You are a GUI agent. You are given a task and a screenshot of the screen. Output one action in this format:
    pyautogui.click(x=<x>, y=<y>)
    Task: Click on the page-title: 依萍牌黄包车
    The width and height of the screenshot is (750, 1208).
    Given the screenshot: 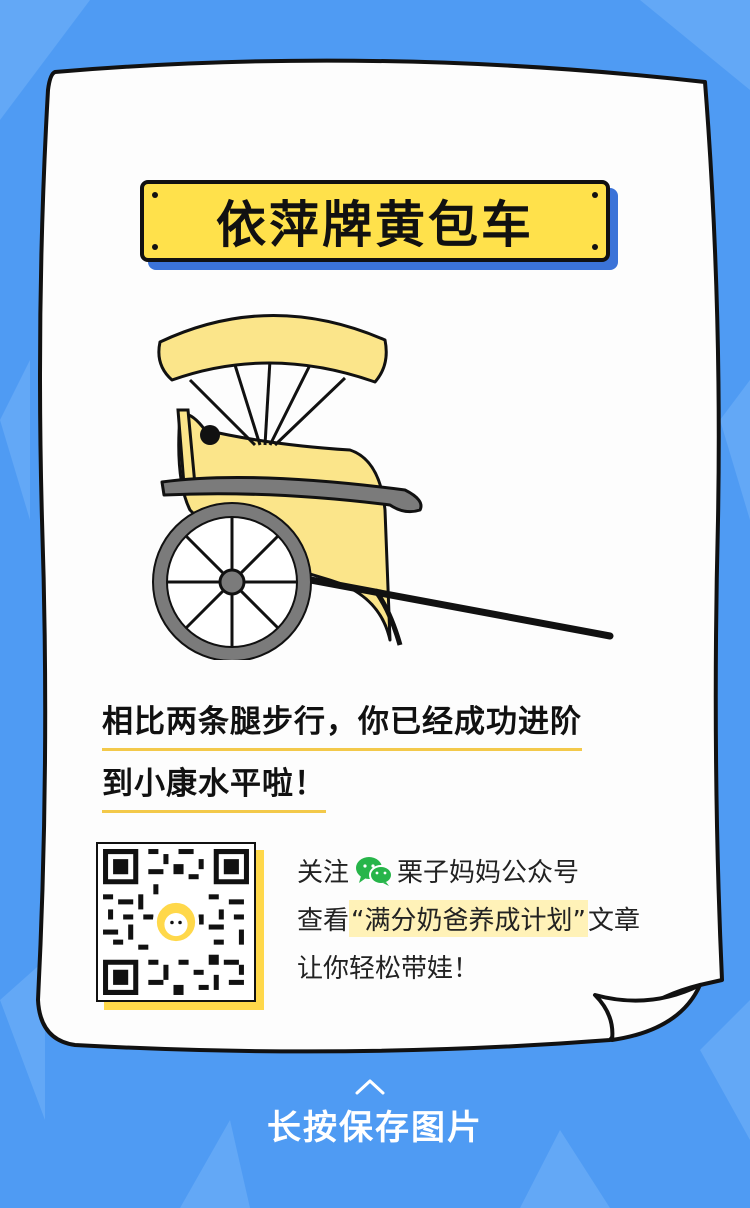 What is the action you would take?
    pyautogui.click(x=375, y=225)
    